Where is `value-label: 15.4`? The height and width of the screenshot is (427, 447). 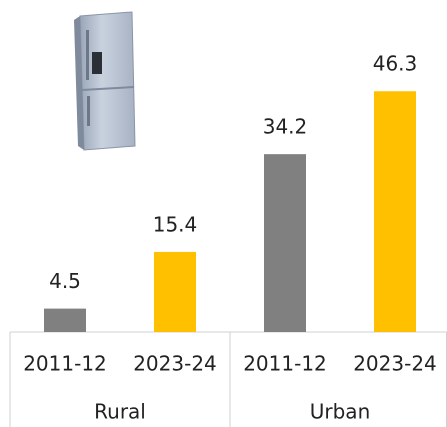 value-label: 15.4 is located at coordinates (175, 224).